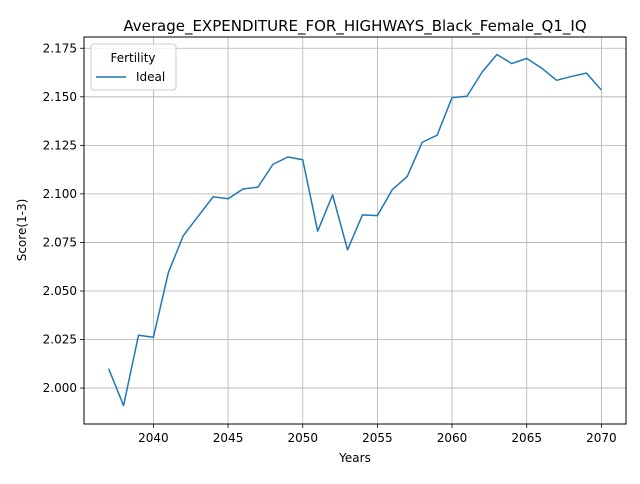 This screenshot has width=640, height=484. Describe the element at coordinates (60, 388) in the screenshot. I see `y-tick-label: 2.000` at that location.